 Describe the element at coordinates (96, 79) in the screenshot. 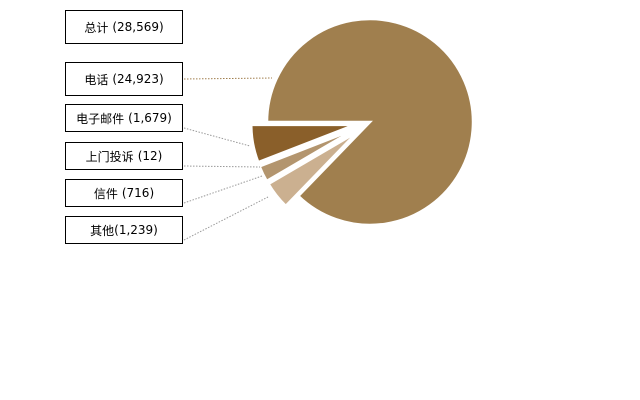

I see `category-label: 电话` at that location.